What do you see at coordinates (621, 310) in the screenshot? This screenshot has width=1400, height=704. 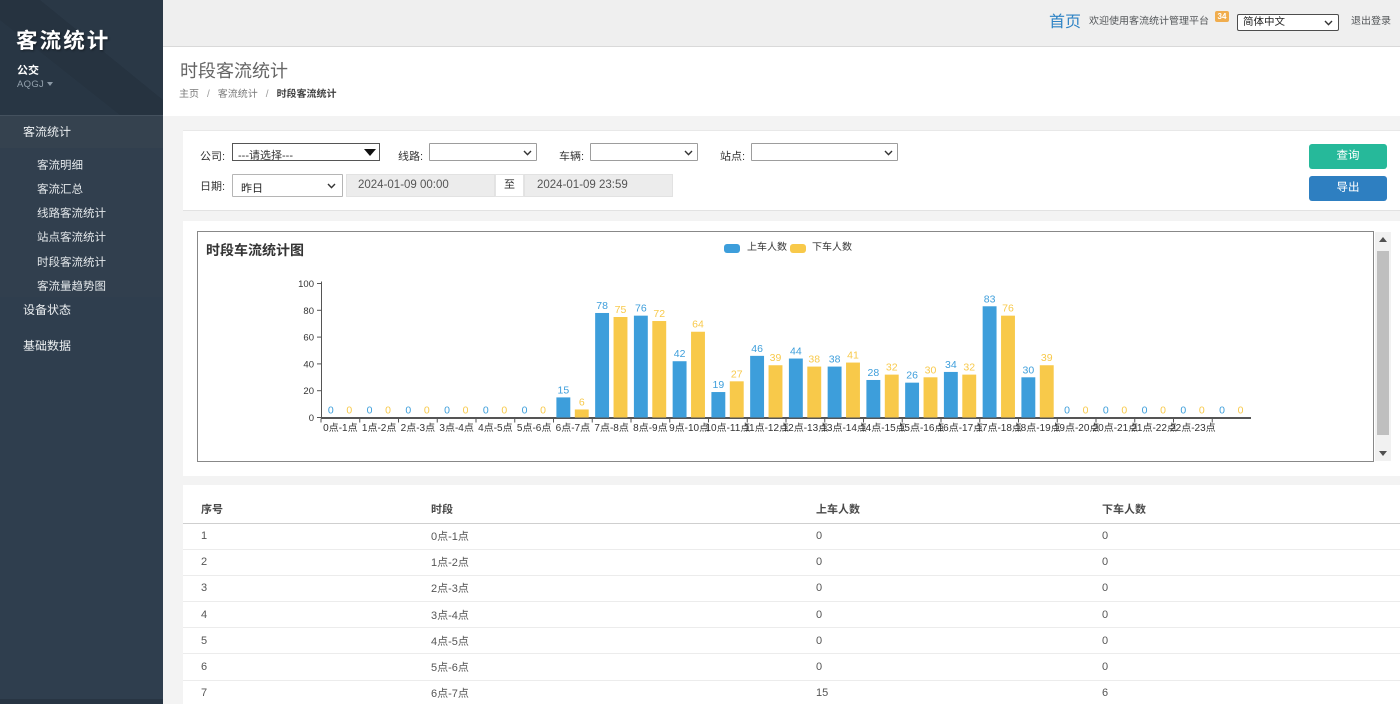 I see `svg-text: 75` at bounding box center [621, 310].